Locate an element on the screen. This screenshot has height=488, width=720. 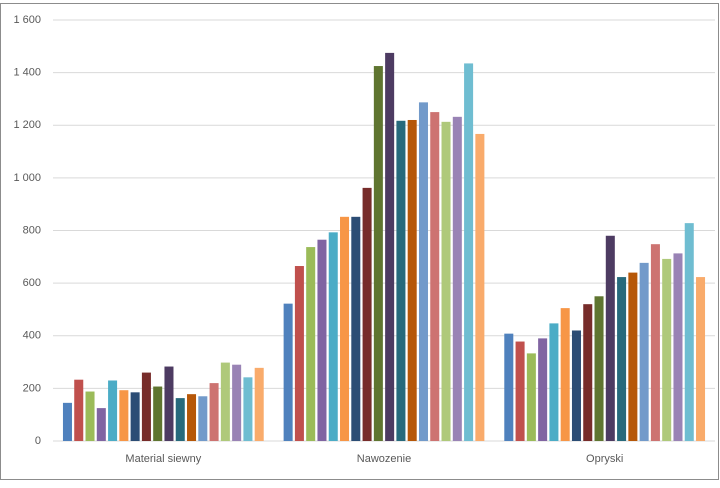
y-tick-label: 1 600 is located at coordinates (27, 20).